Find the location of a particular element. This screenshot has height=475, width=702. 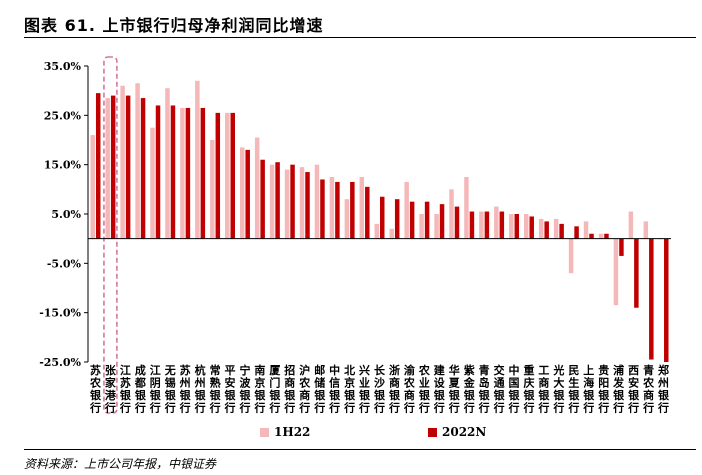

x-category-label: 成都银行 is located at coordinates (140, 389).